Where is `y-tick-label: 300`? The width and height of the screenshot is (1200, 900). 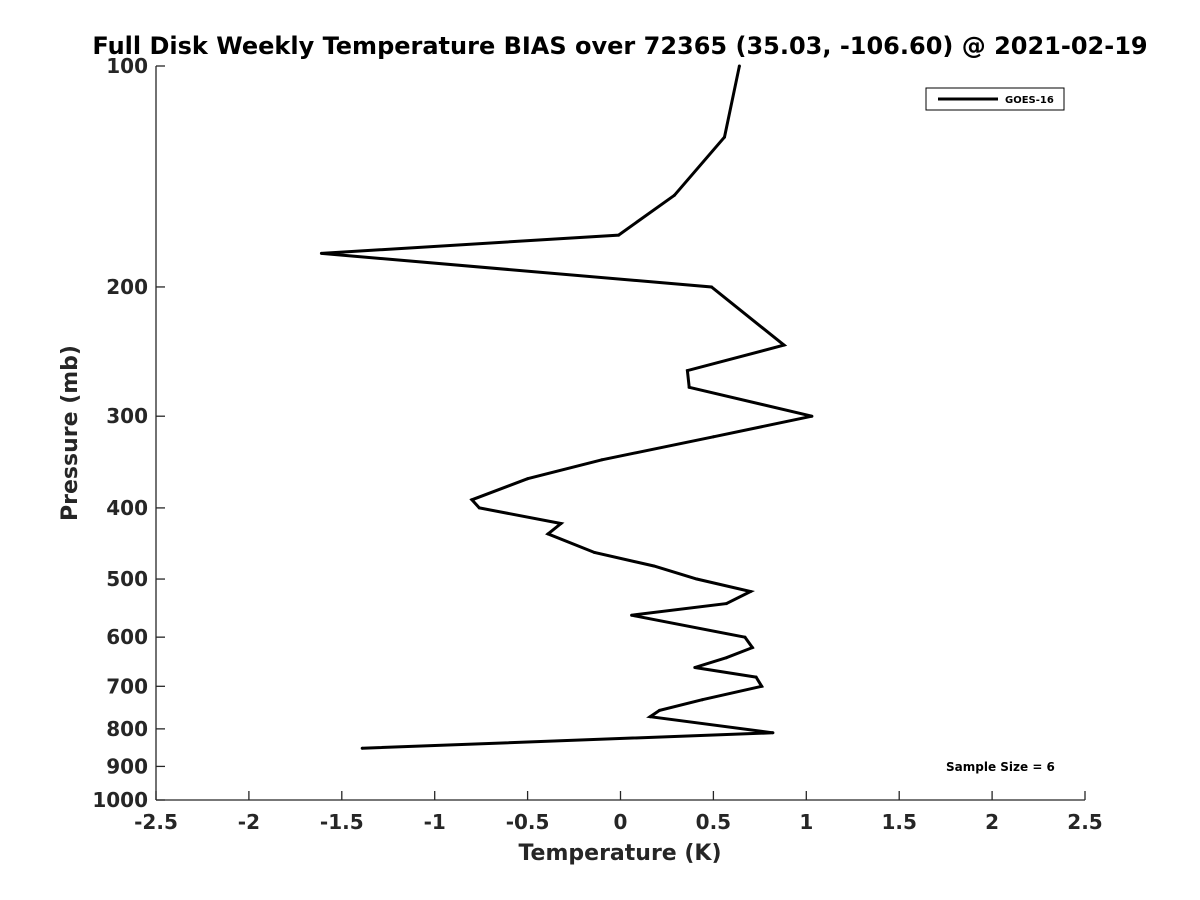
y-tick-label: 300 is located at coordinates (127, 416).